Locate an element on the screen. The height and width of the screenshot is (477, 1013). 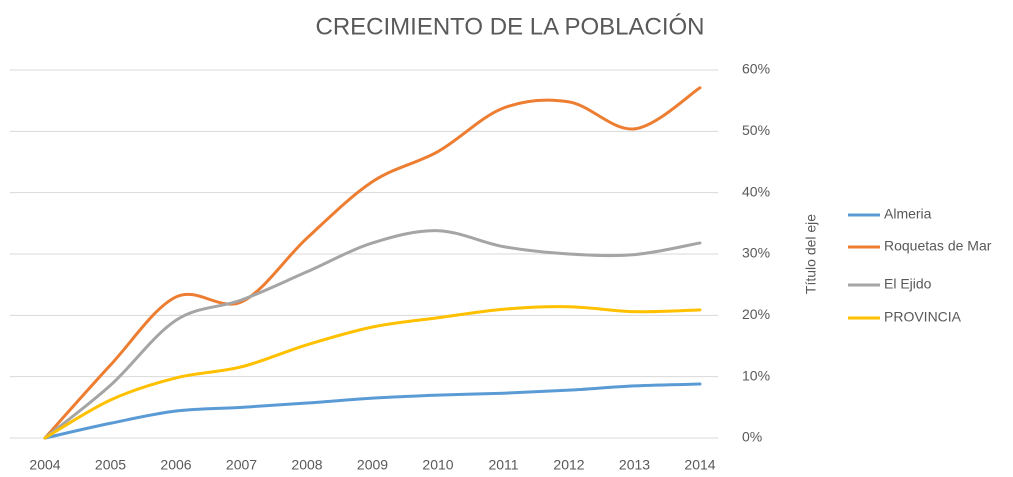
legend-label: Almeria is located at coordinates (908, 214).